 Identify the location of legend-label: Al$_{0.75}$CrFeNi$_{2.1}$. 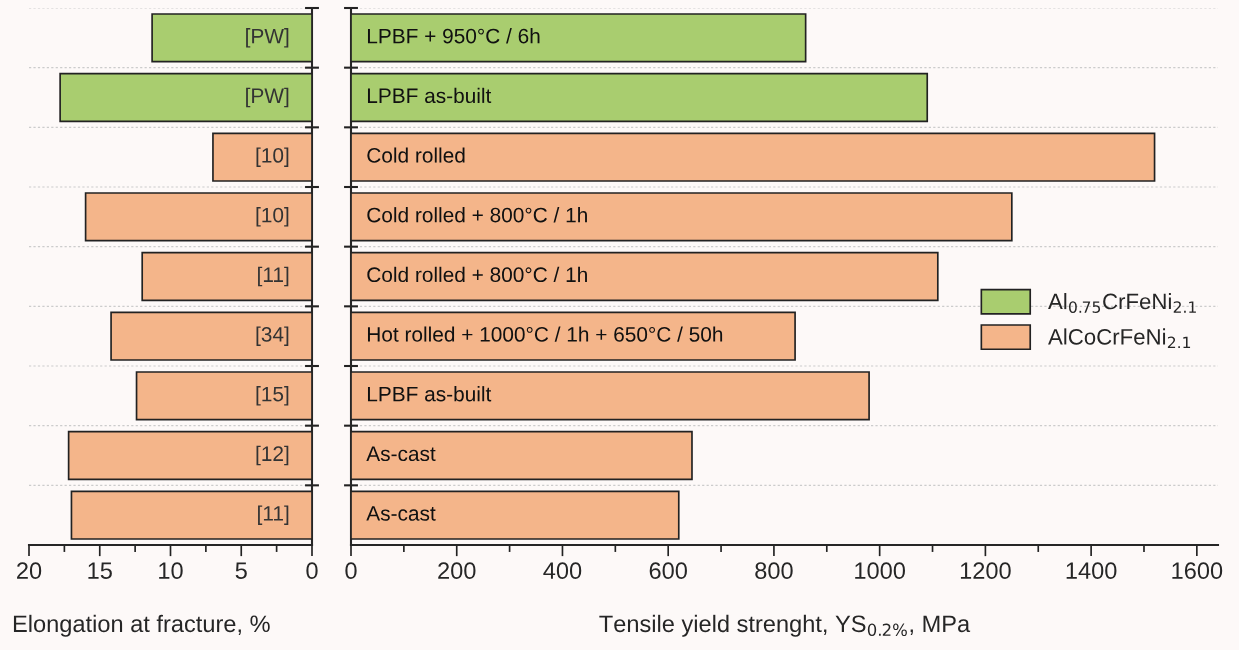
(1122, 303).